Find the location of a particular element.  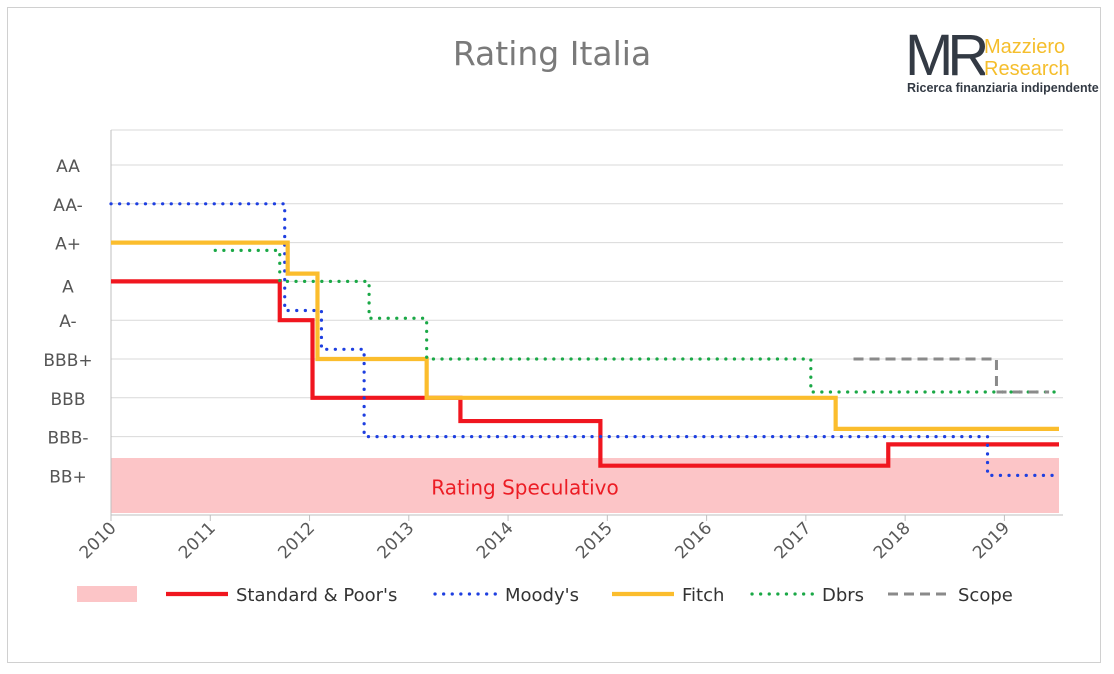

legend-swatch-speculative is located at coordinates (107, 594).